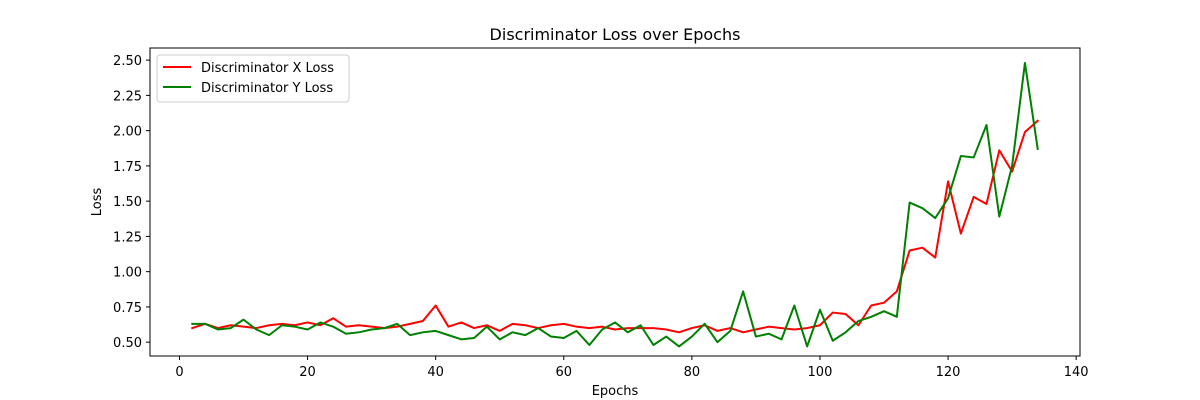 The width and height of the screenshot is (1200, 400). I want to click on legend-label-x-loss: Discriminator X Loss, so click(267, 68).